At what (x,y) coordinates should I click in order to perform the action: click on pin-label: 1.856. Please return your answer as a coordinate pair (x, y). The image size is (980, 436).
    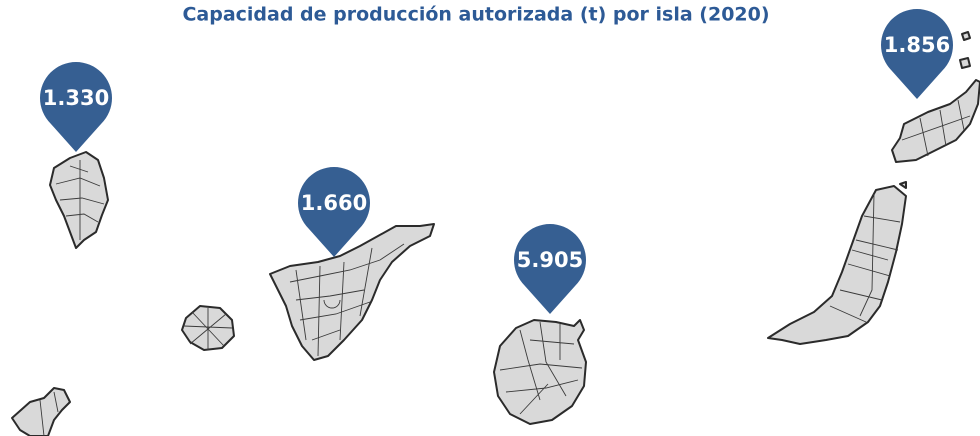
    Looking at the image, I should click on (917, 45).